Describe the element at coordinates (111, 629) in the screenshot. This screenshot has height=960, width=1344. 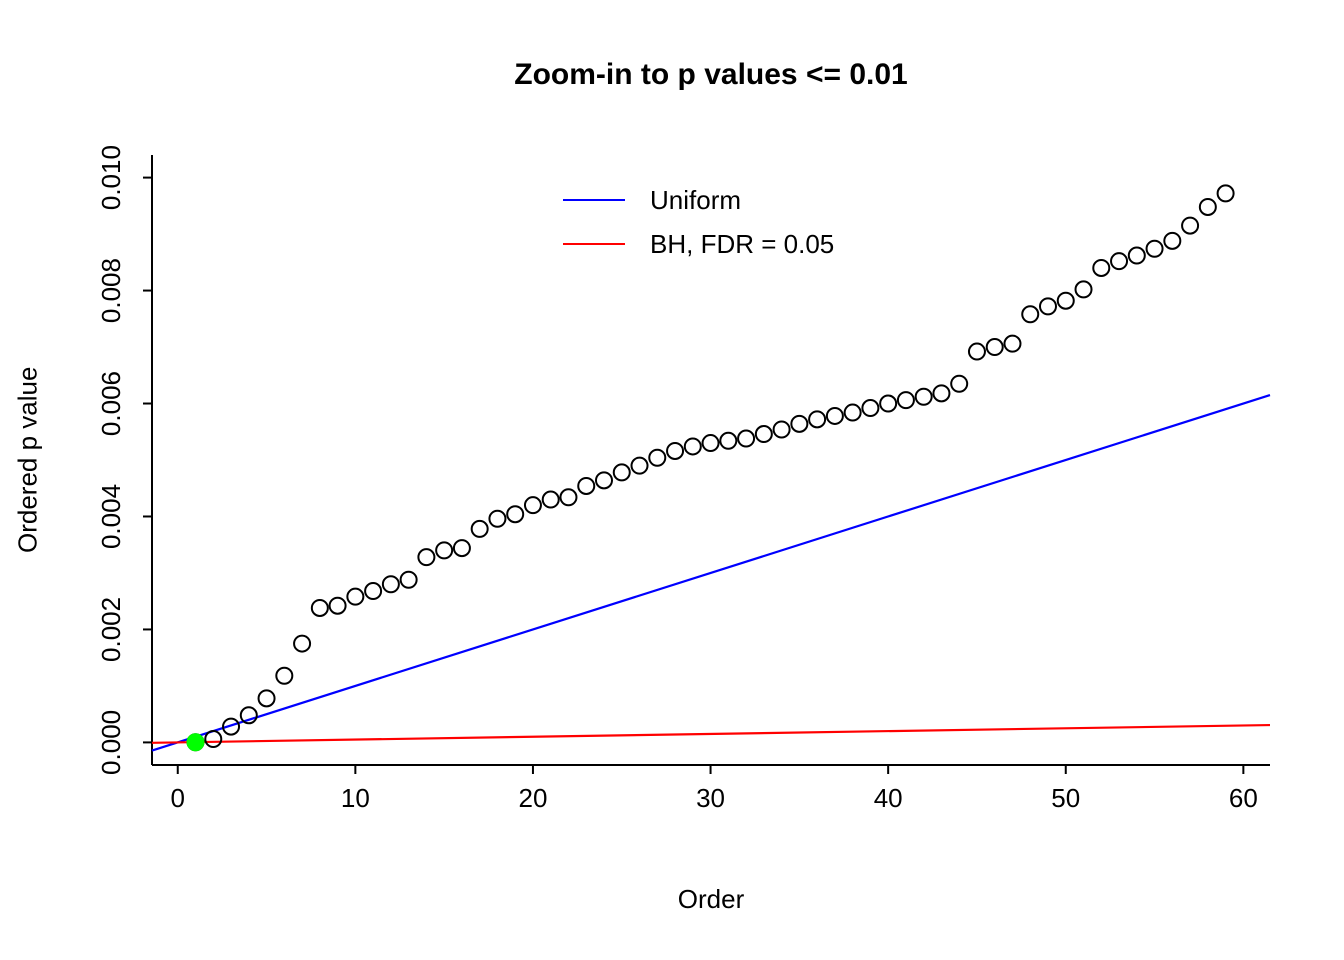
I see `y-tick-label: 0.002` at that location.